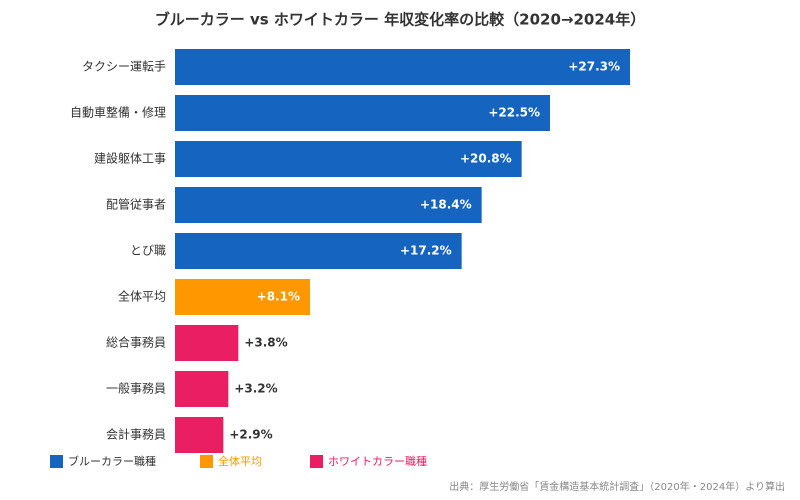 The width and height of the screenshot is (800, 500). Describe the element at coordinates (446, 205) in the screenshot. I see `value-label: +18.4%` at that location.